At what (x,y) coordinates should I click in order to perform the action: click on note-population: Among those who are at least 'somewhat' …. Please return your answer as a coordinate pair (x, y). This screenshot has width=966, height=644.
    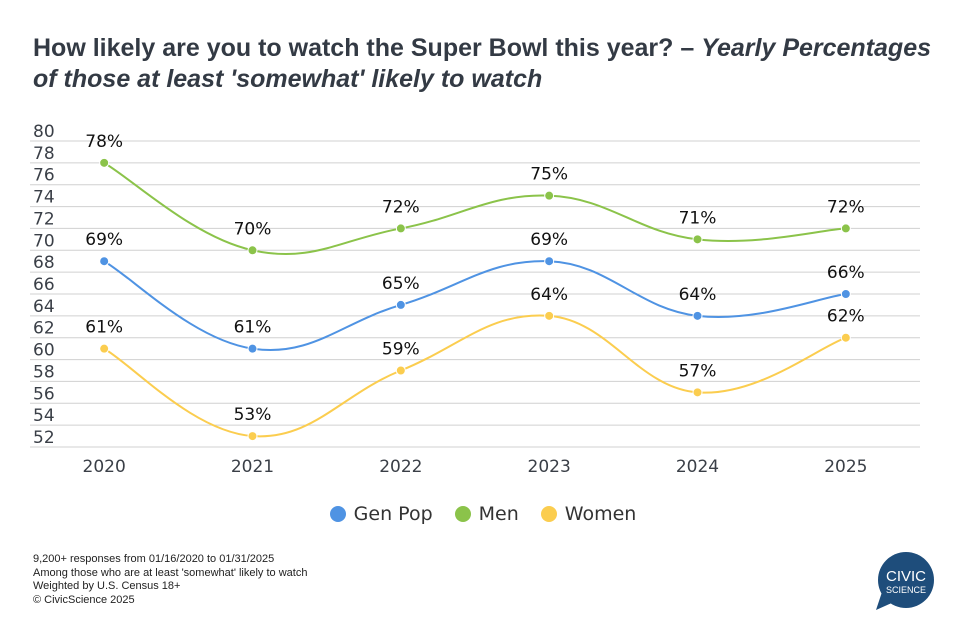
    Looking at the image, I should click on (170, 572).